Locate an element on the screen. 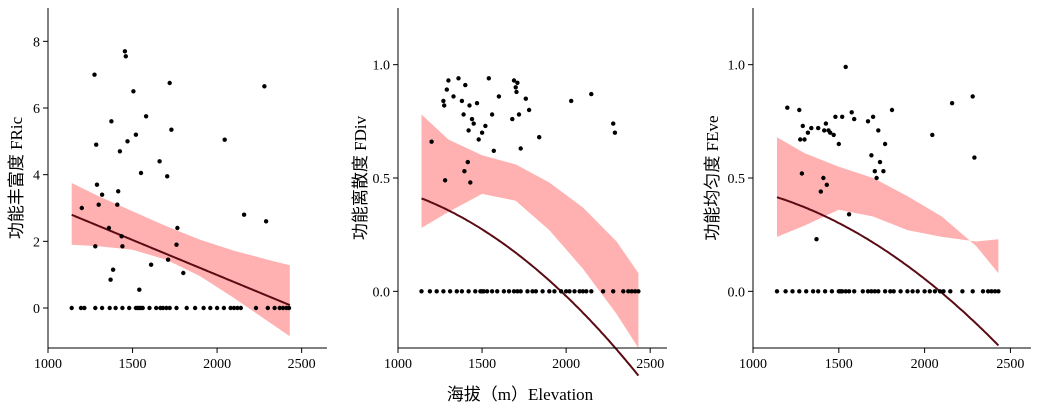 This screenshot has height=410, width=1055. y-axis-title: 功能离散度 FDiv is located at coordinates (360, 177).